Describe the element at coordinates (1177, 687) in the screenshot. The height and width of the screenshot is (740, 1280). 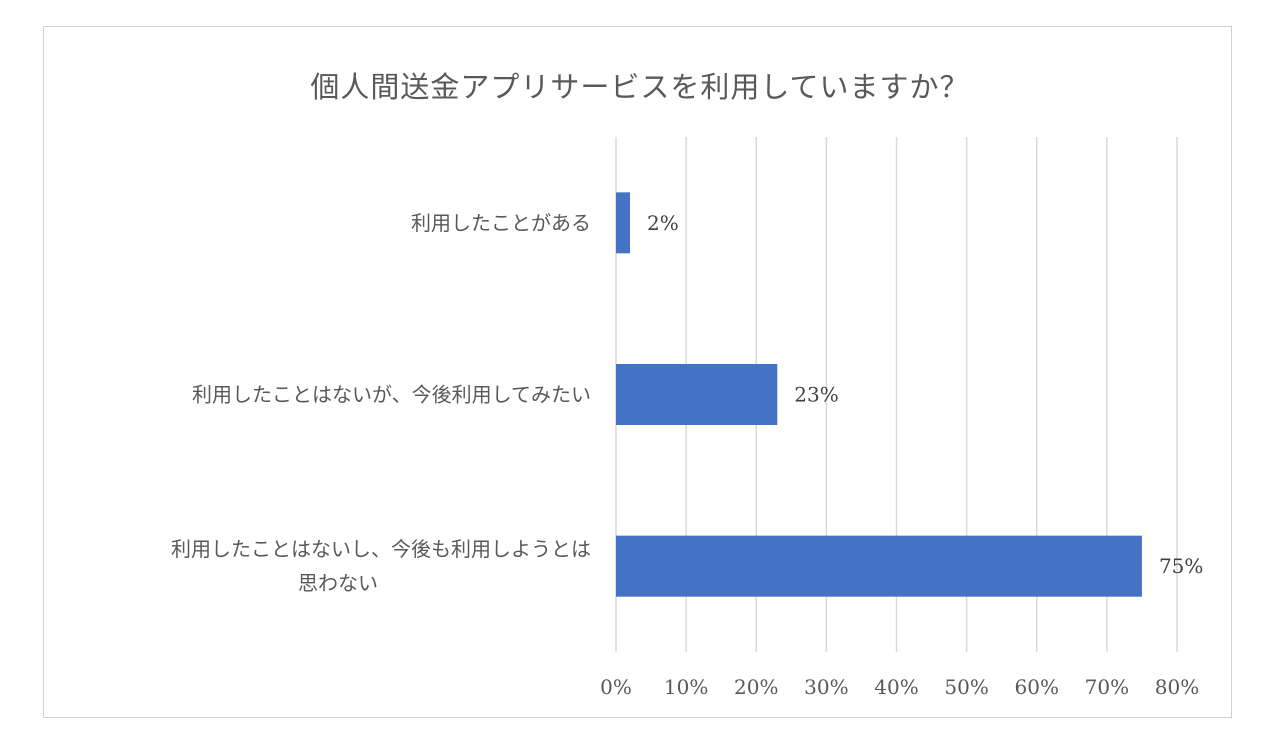
I see `x-tick-label: 80%` at that location.